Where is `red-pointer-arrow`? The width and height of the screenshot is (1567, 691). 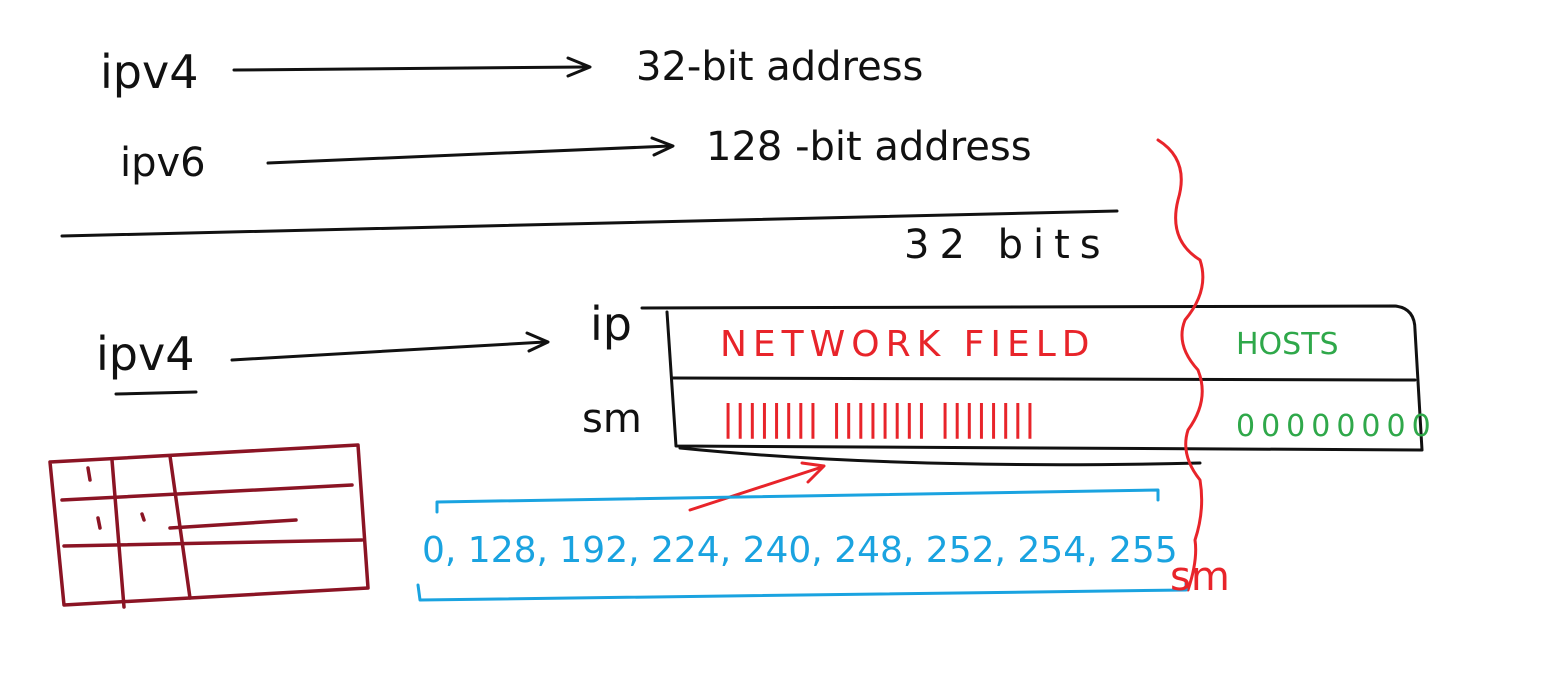
red-pointer-arrow is located at coordinates (756, 488).